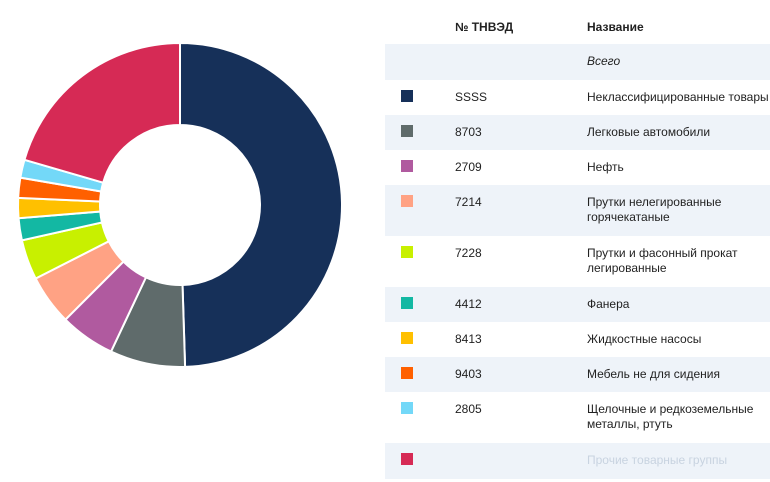 This screenshot has width=770, height=482. What do you see at coordinates (577, 339) in the screenshot?
I see `table-row: 8413 Жидкостные насосы` at bounding box center [577, 339].